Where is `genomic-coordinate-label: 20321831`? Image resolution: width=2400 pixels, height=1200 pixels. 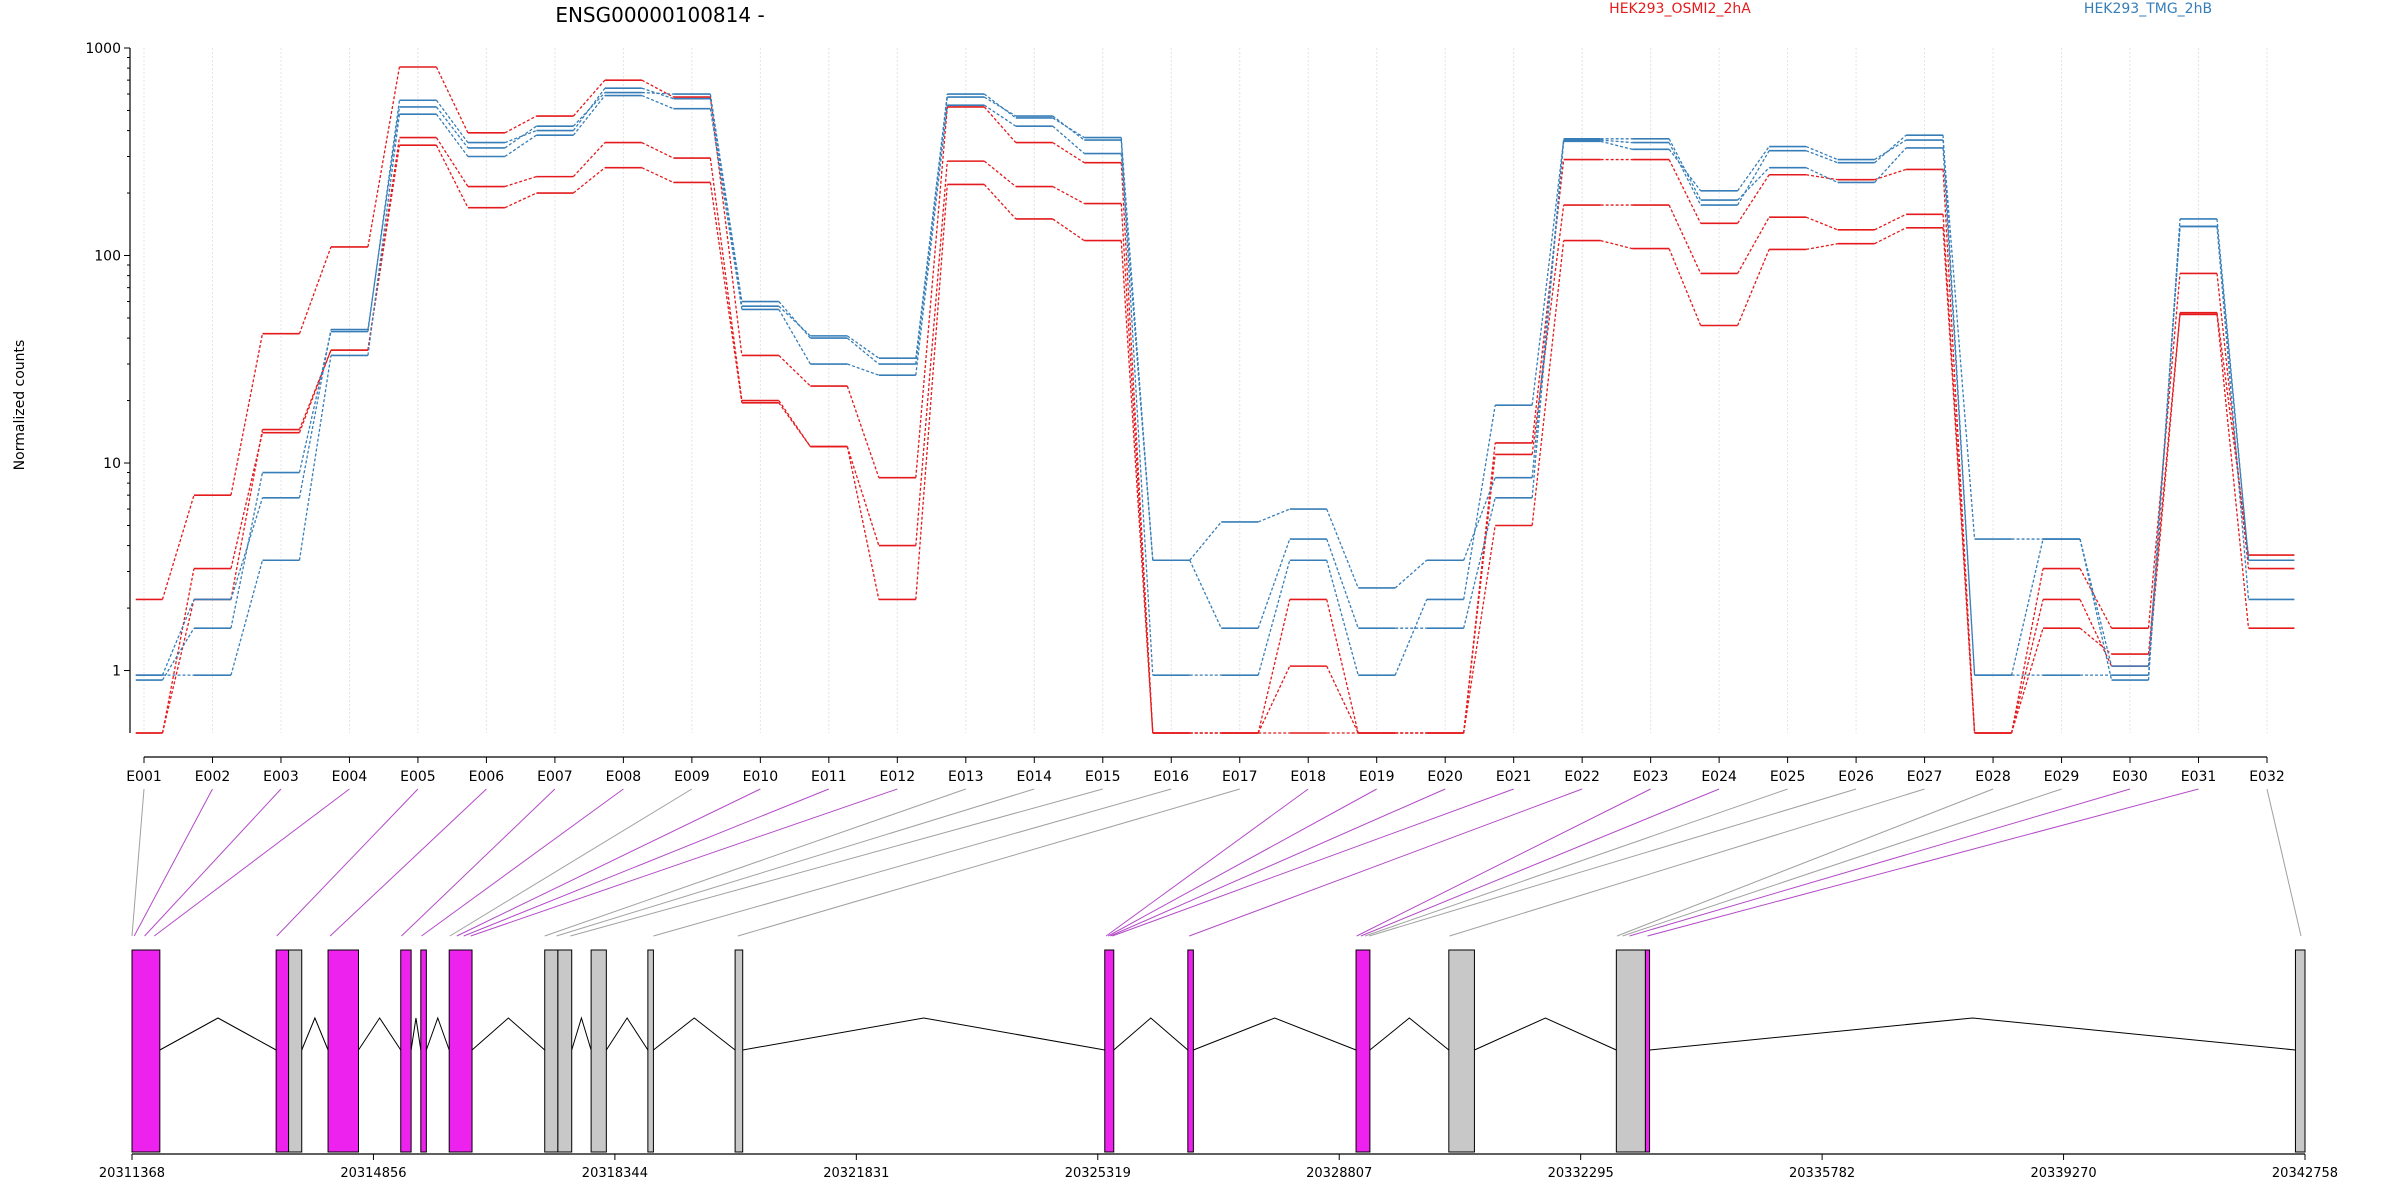
genomic-coordinate-label: 20321831 is located at coordinates (856, 1173).